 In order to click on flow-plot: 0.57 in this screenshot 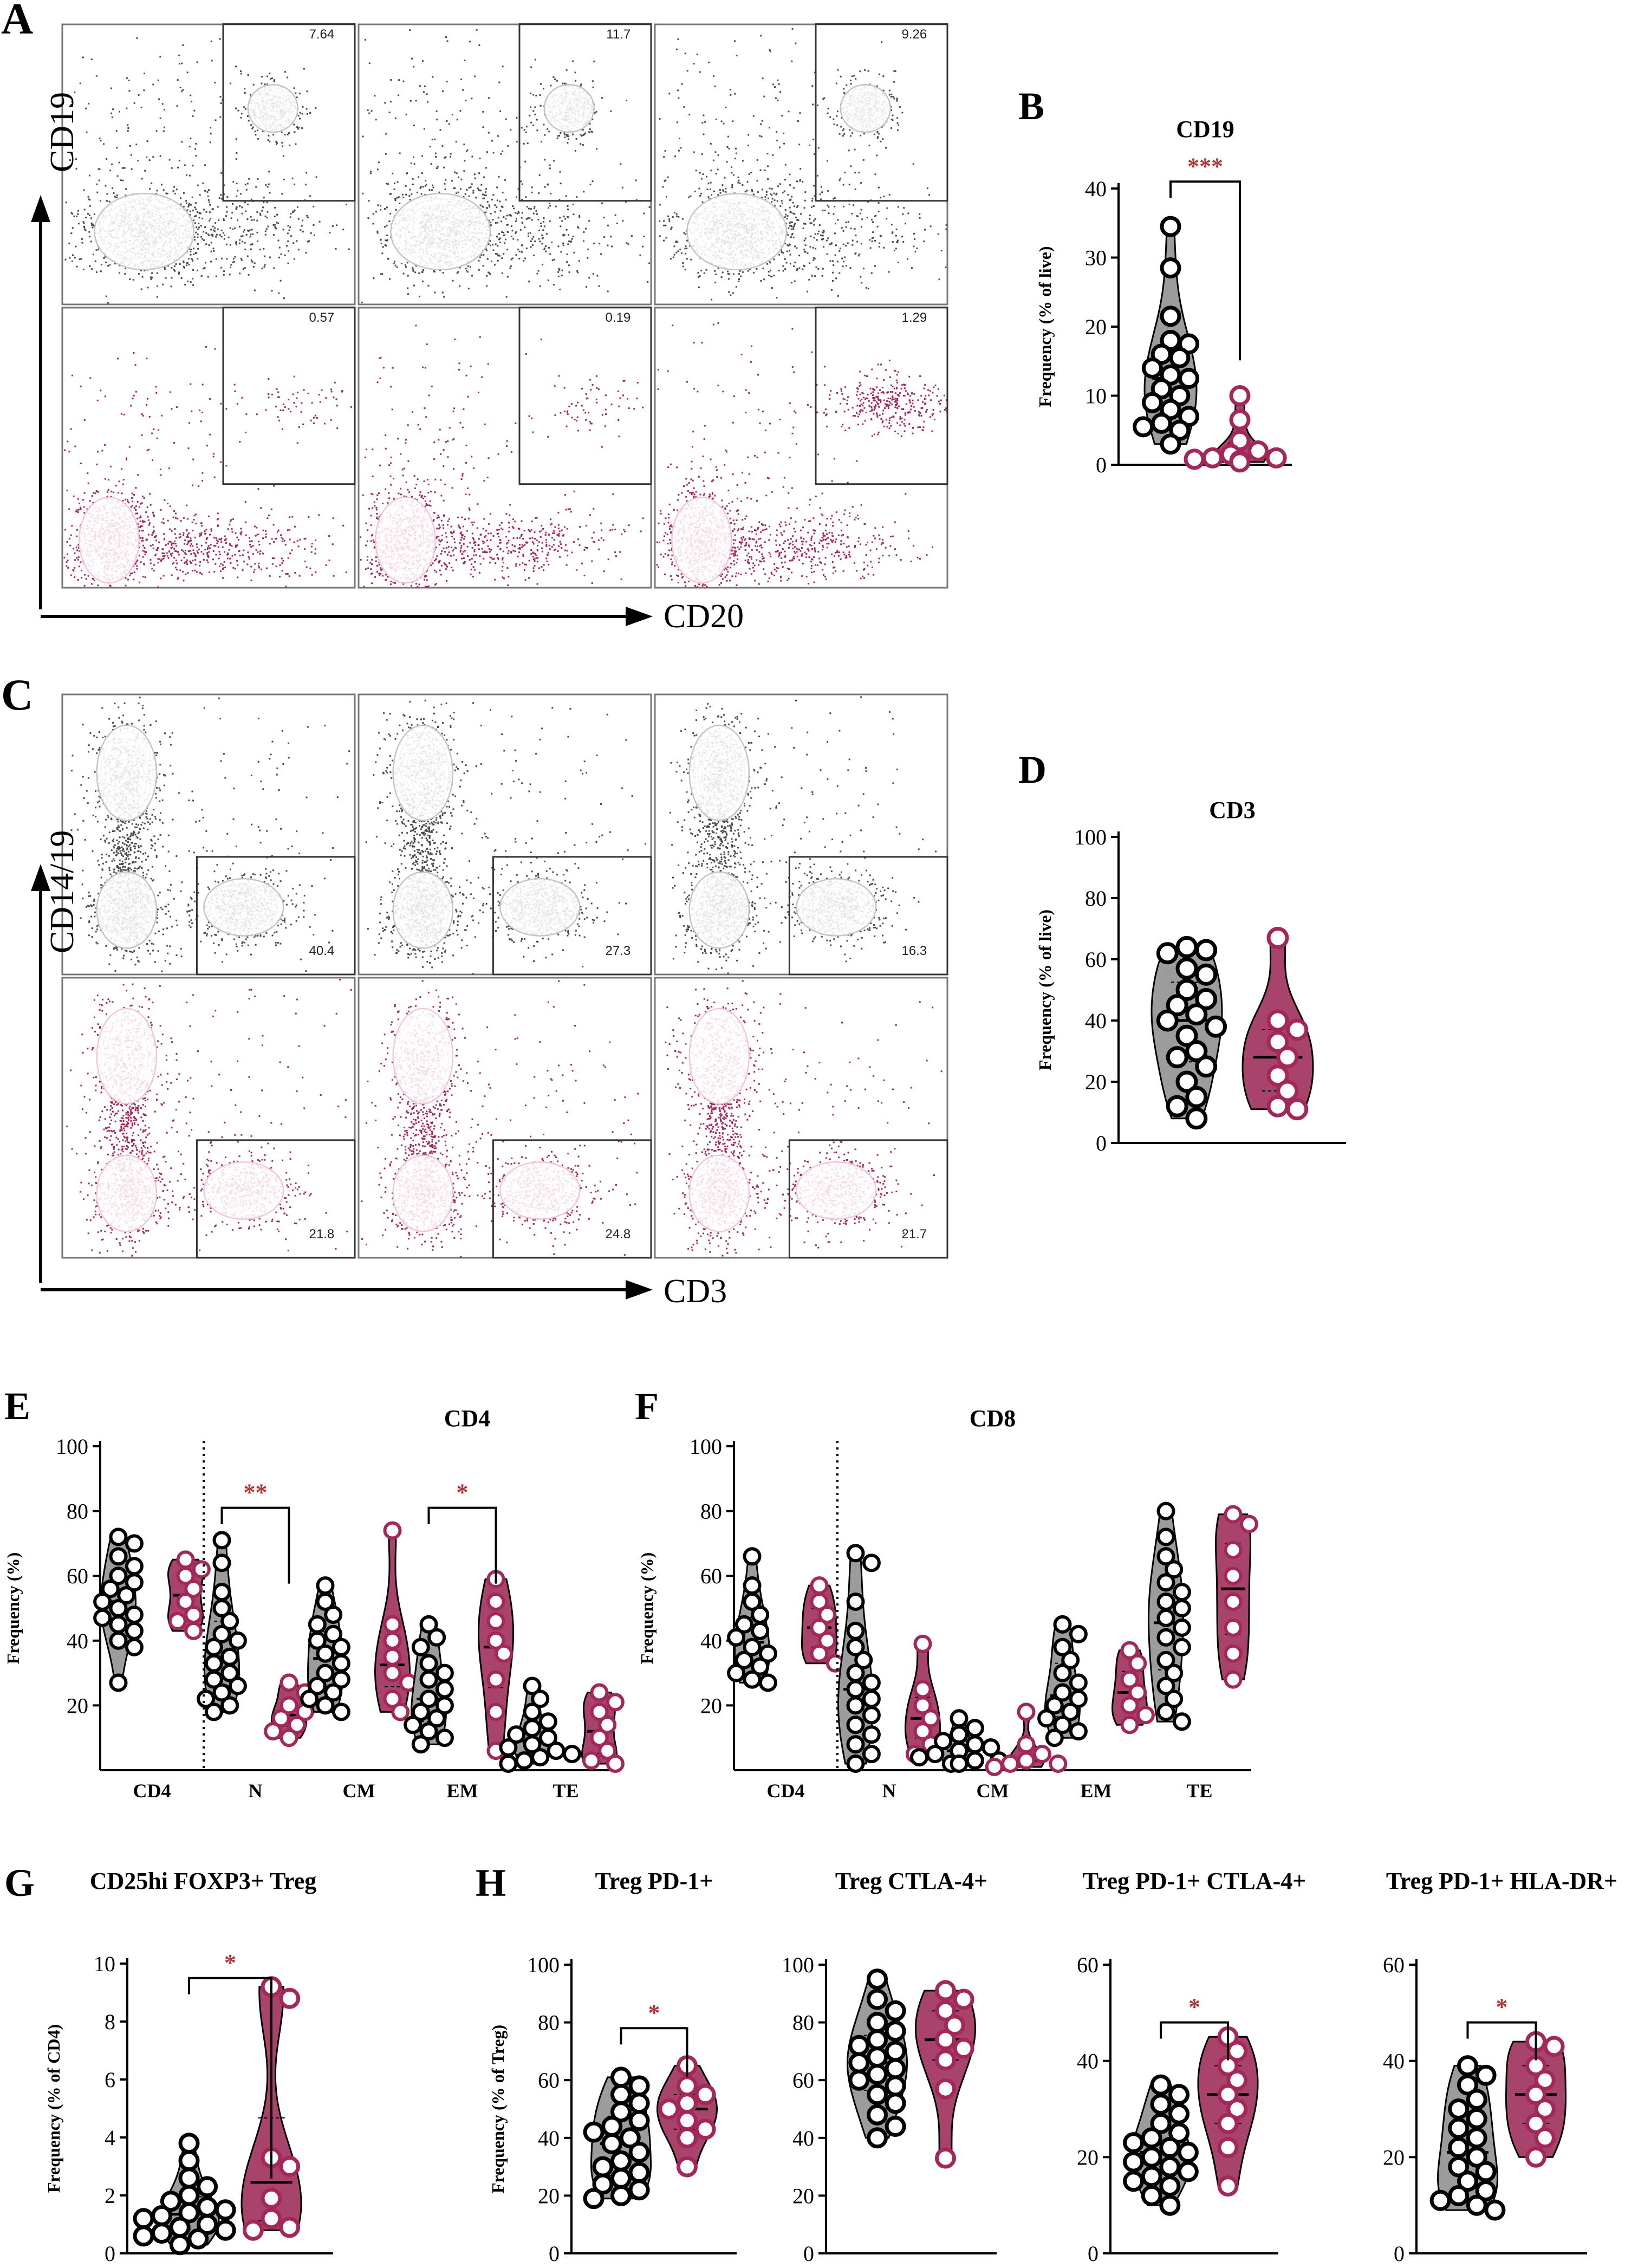, I will do `click(208, 447)`.